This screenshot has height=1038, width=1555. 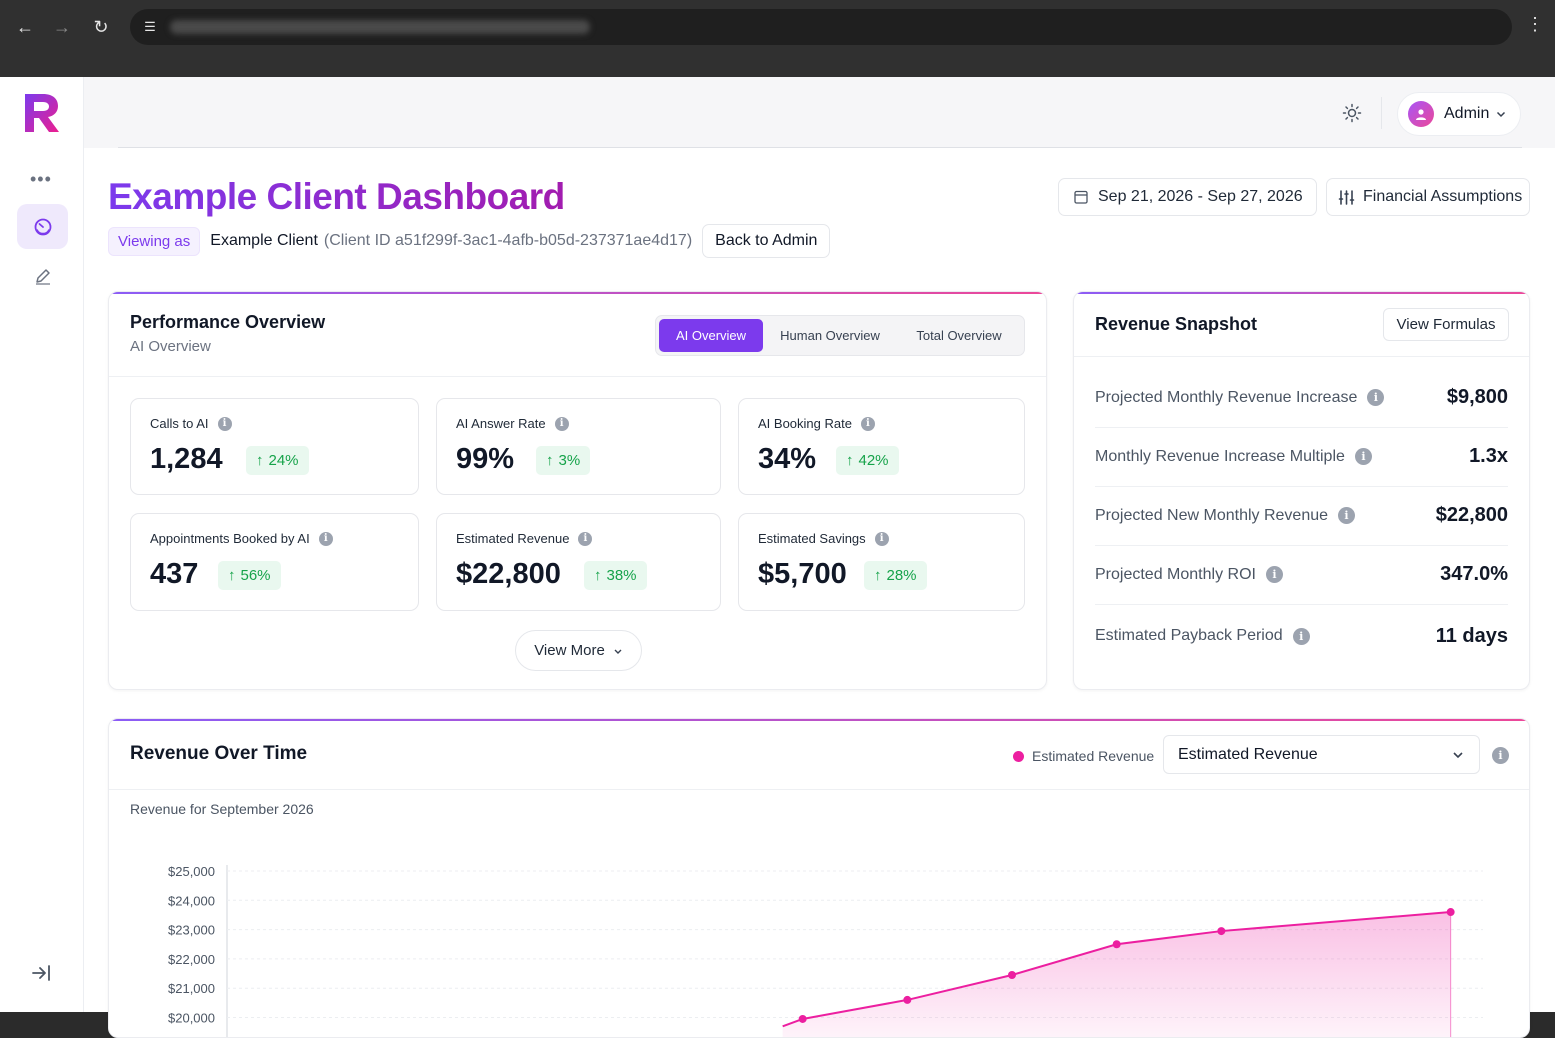 I want to click on snapshot-row: Monthly Revenue Increase Multiple i 1.3x, so click(x=1301, y=457).